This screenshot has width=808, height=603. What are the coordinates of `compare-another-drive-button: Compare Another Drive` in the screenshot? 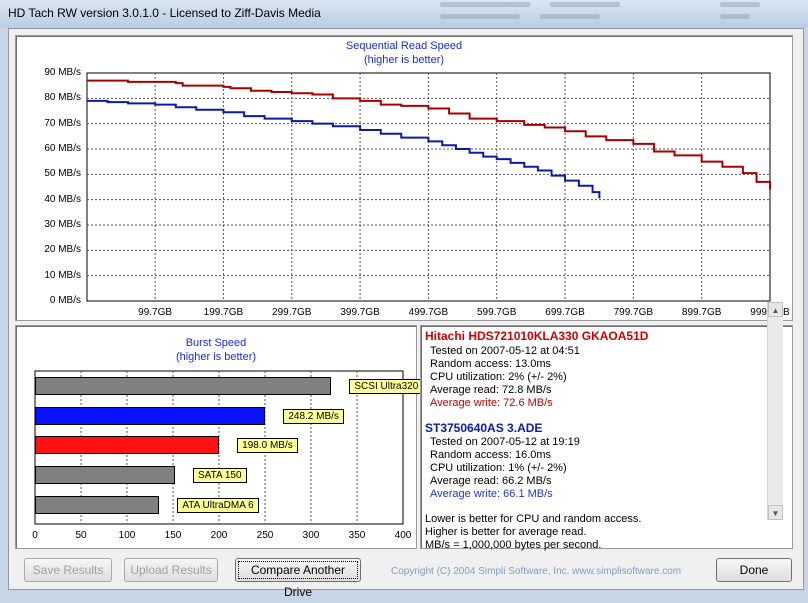 It's located at (298, 578).